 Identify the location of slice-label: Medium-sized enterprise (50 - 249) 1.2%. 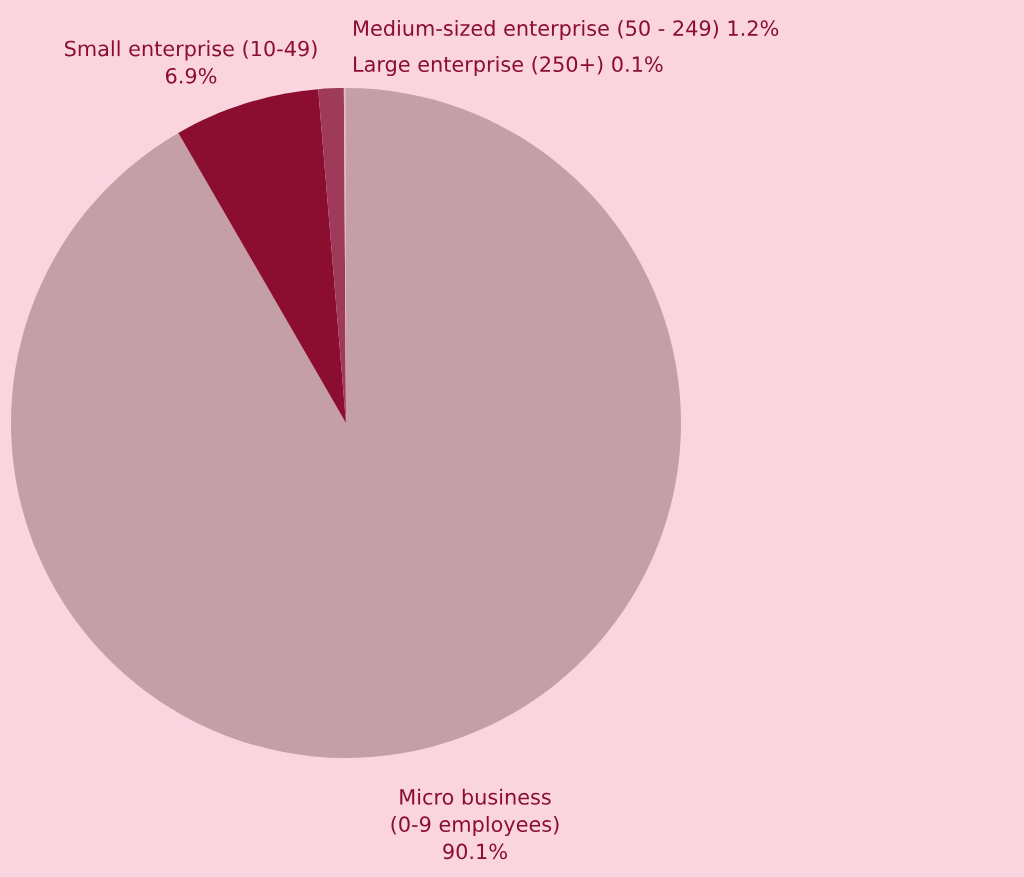
(566, 30).